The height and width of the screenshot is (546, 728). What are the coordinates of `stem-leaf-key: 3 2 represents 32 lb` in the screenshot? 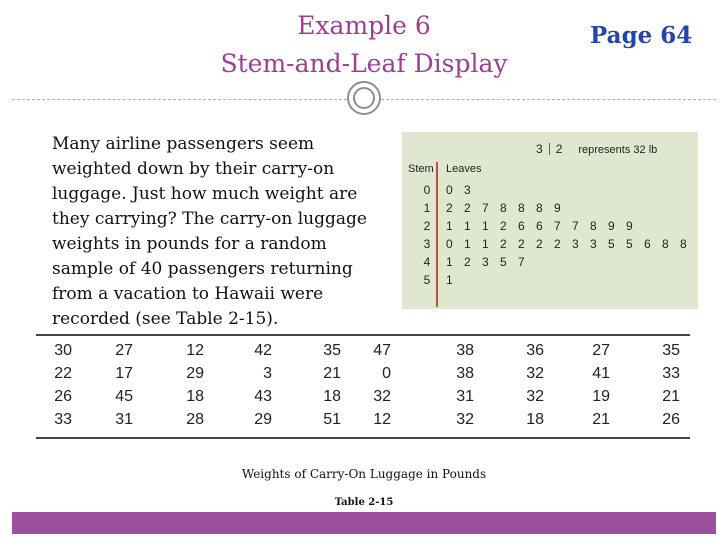 It's located at (596, 149).